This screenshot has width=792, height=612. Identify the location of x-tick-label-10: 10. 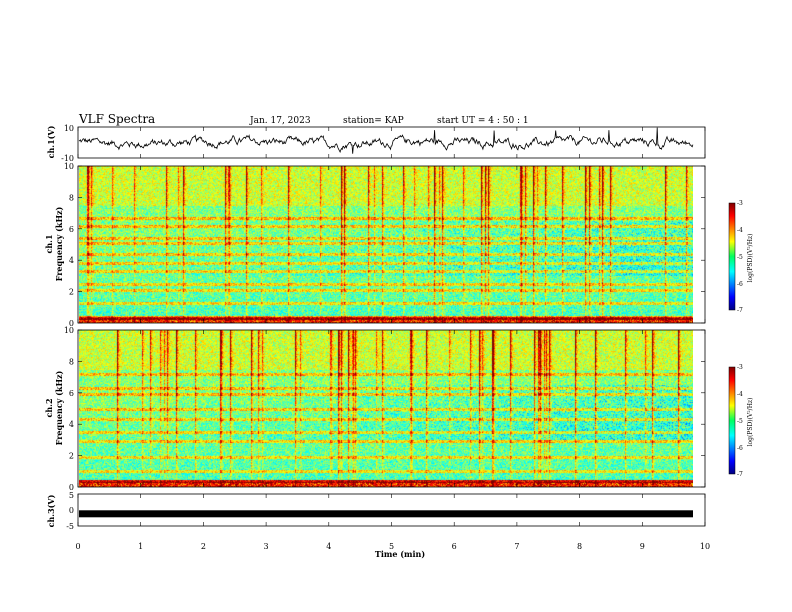
(705, 546).